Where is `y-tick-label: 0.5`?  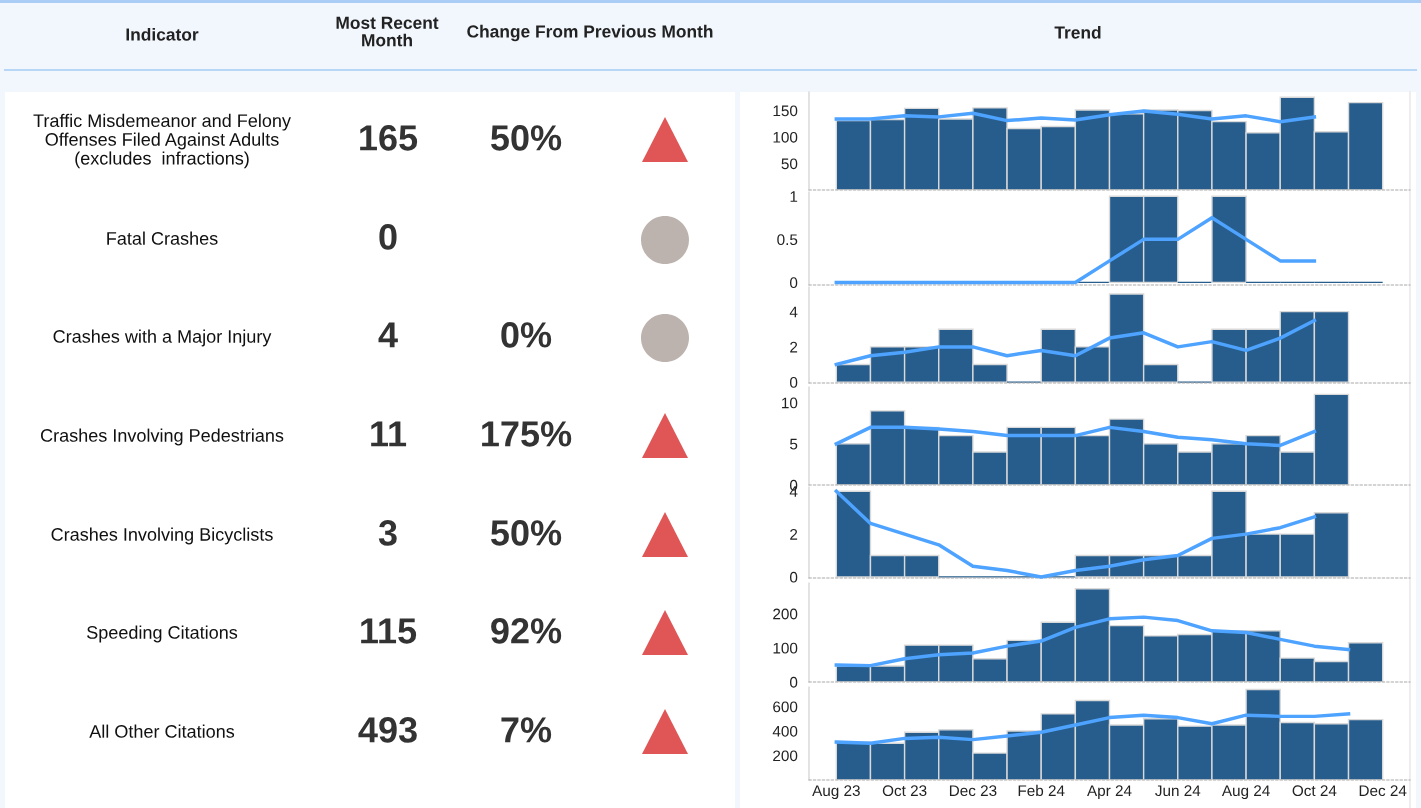 y-tick-label: 0.5 is located at coordinates (787, 240).